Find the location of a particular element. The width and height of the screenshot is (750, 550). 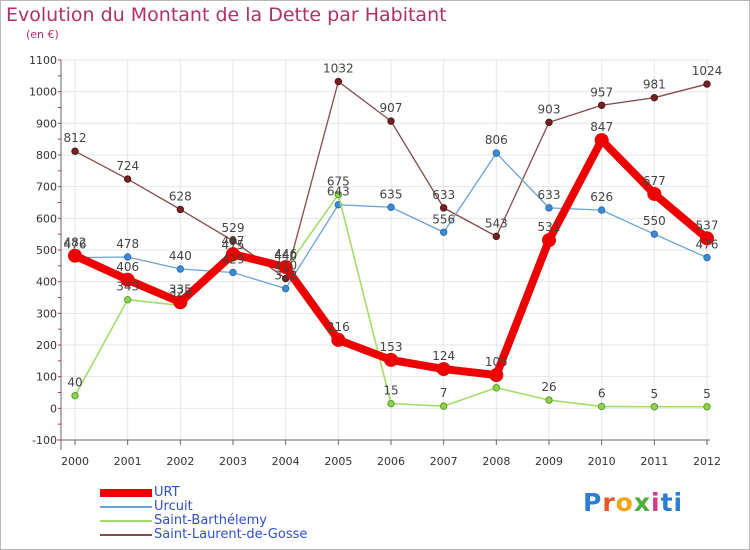

data-label: 1024 is located at coordinates (707, 71).